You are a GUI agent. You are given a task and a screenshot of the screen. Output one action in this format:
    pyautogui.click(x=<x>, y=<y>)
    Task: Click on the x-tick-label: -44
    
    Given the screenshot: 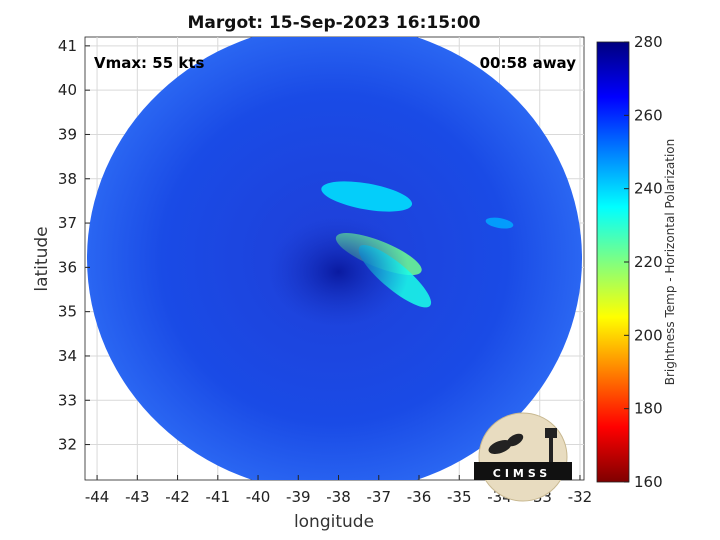 What is the action you would take?
    pyautogui.click(x=97, y=497)
    